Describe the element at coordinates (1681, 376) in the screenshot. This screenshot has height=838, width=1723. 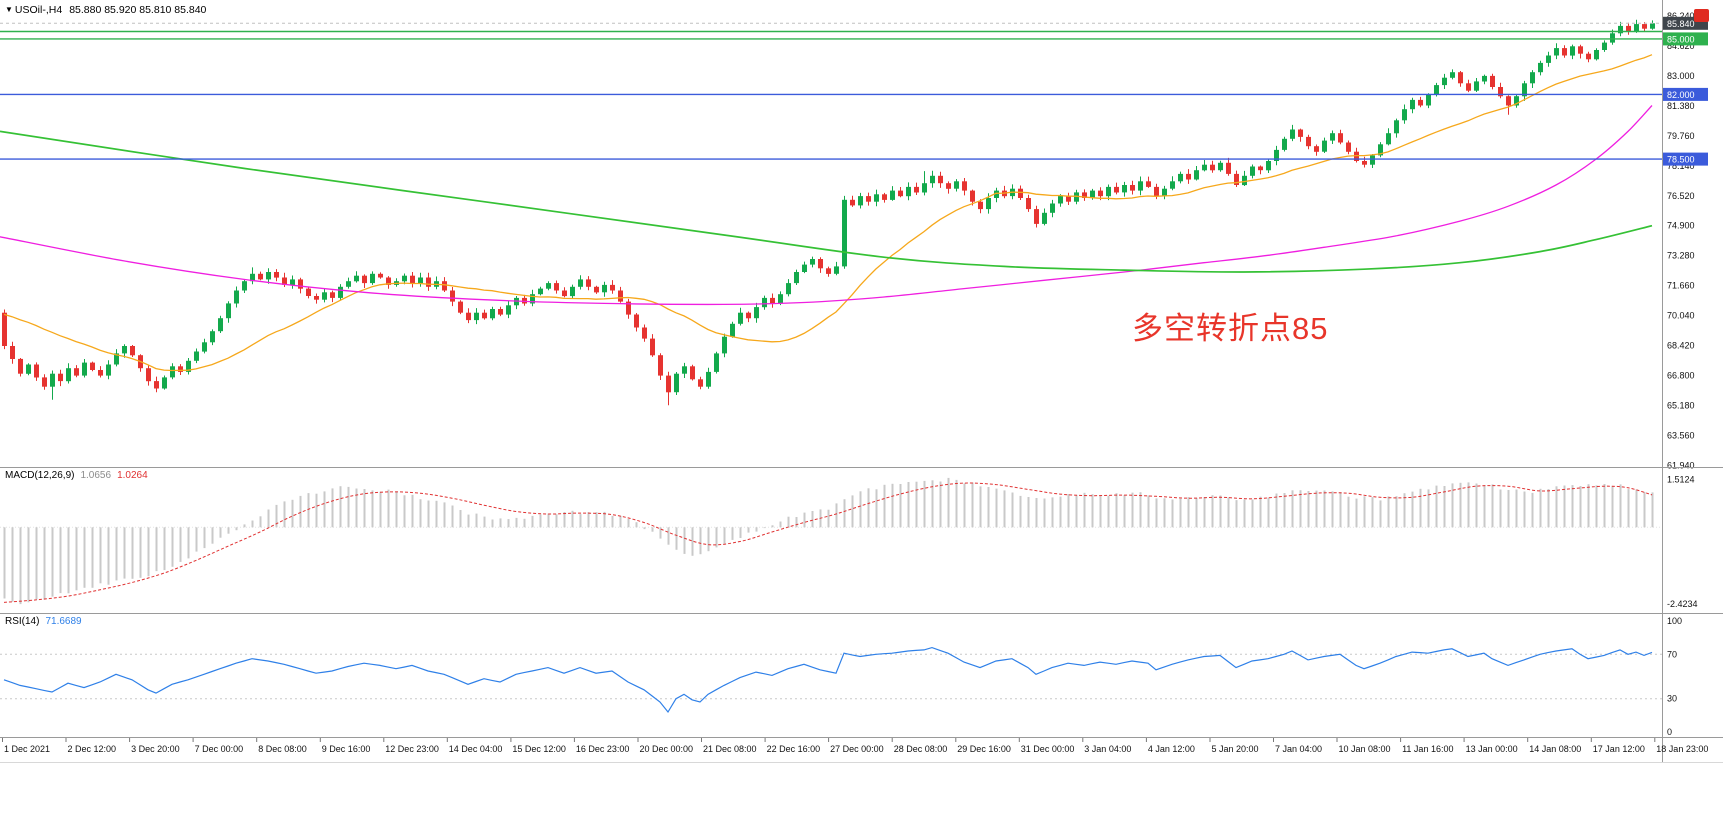
I see `price-axis-label: 66.800` at that location.